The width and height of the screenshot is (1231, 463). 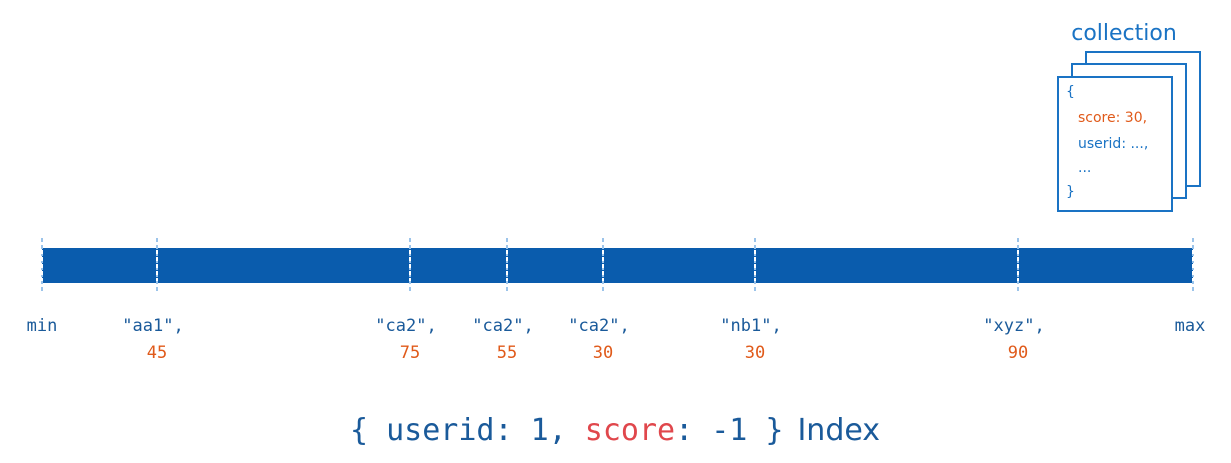 I want to click on doc-line: userid: ...,, so click(x=1113, y=144).